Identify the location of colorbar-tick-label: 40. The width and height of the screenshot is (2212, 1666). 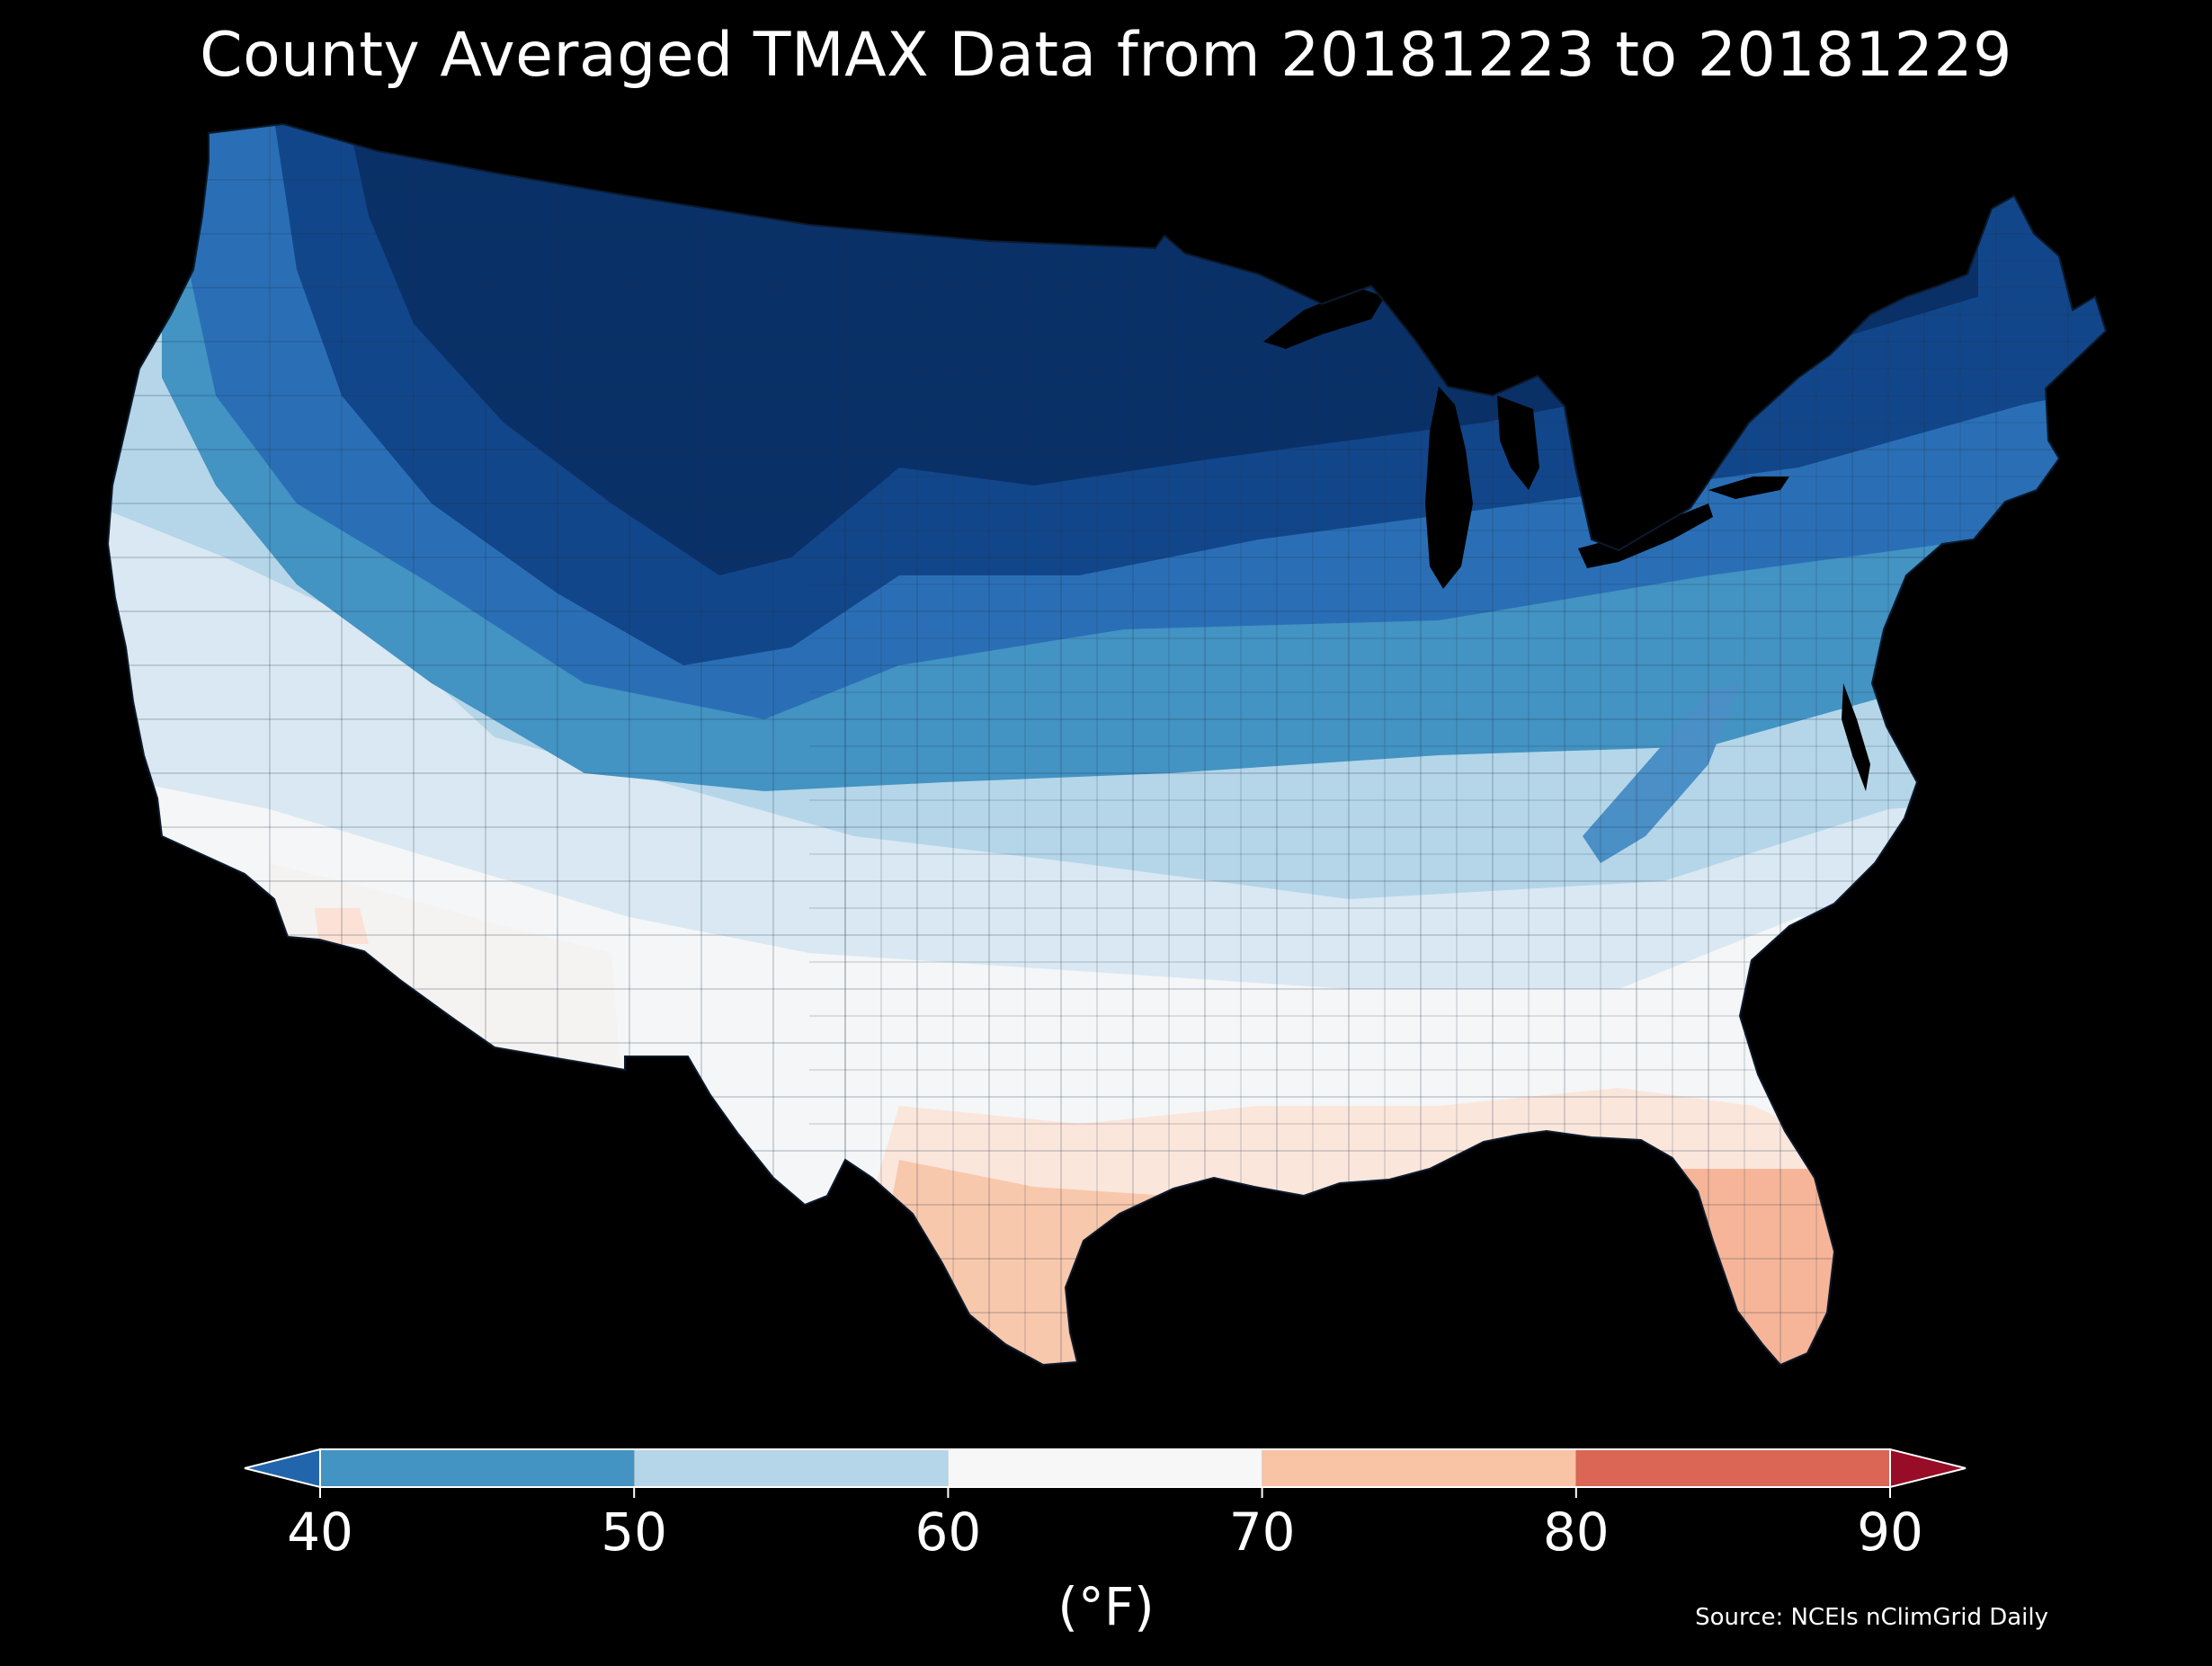
(320, 1532).